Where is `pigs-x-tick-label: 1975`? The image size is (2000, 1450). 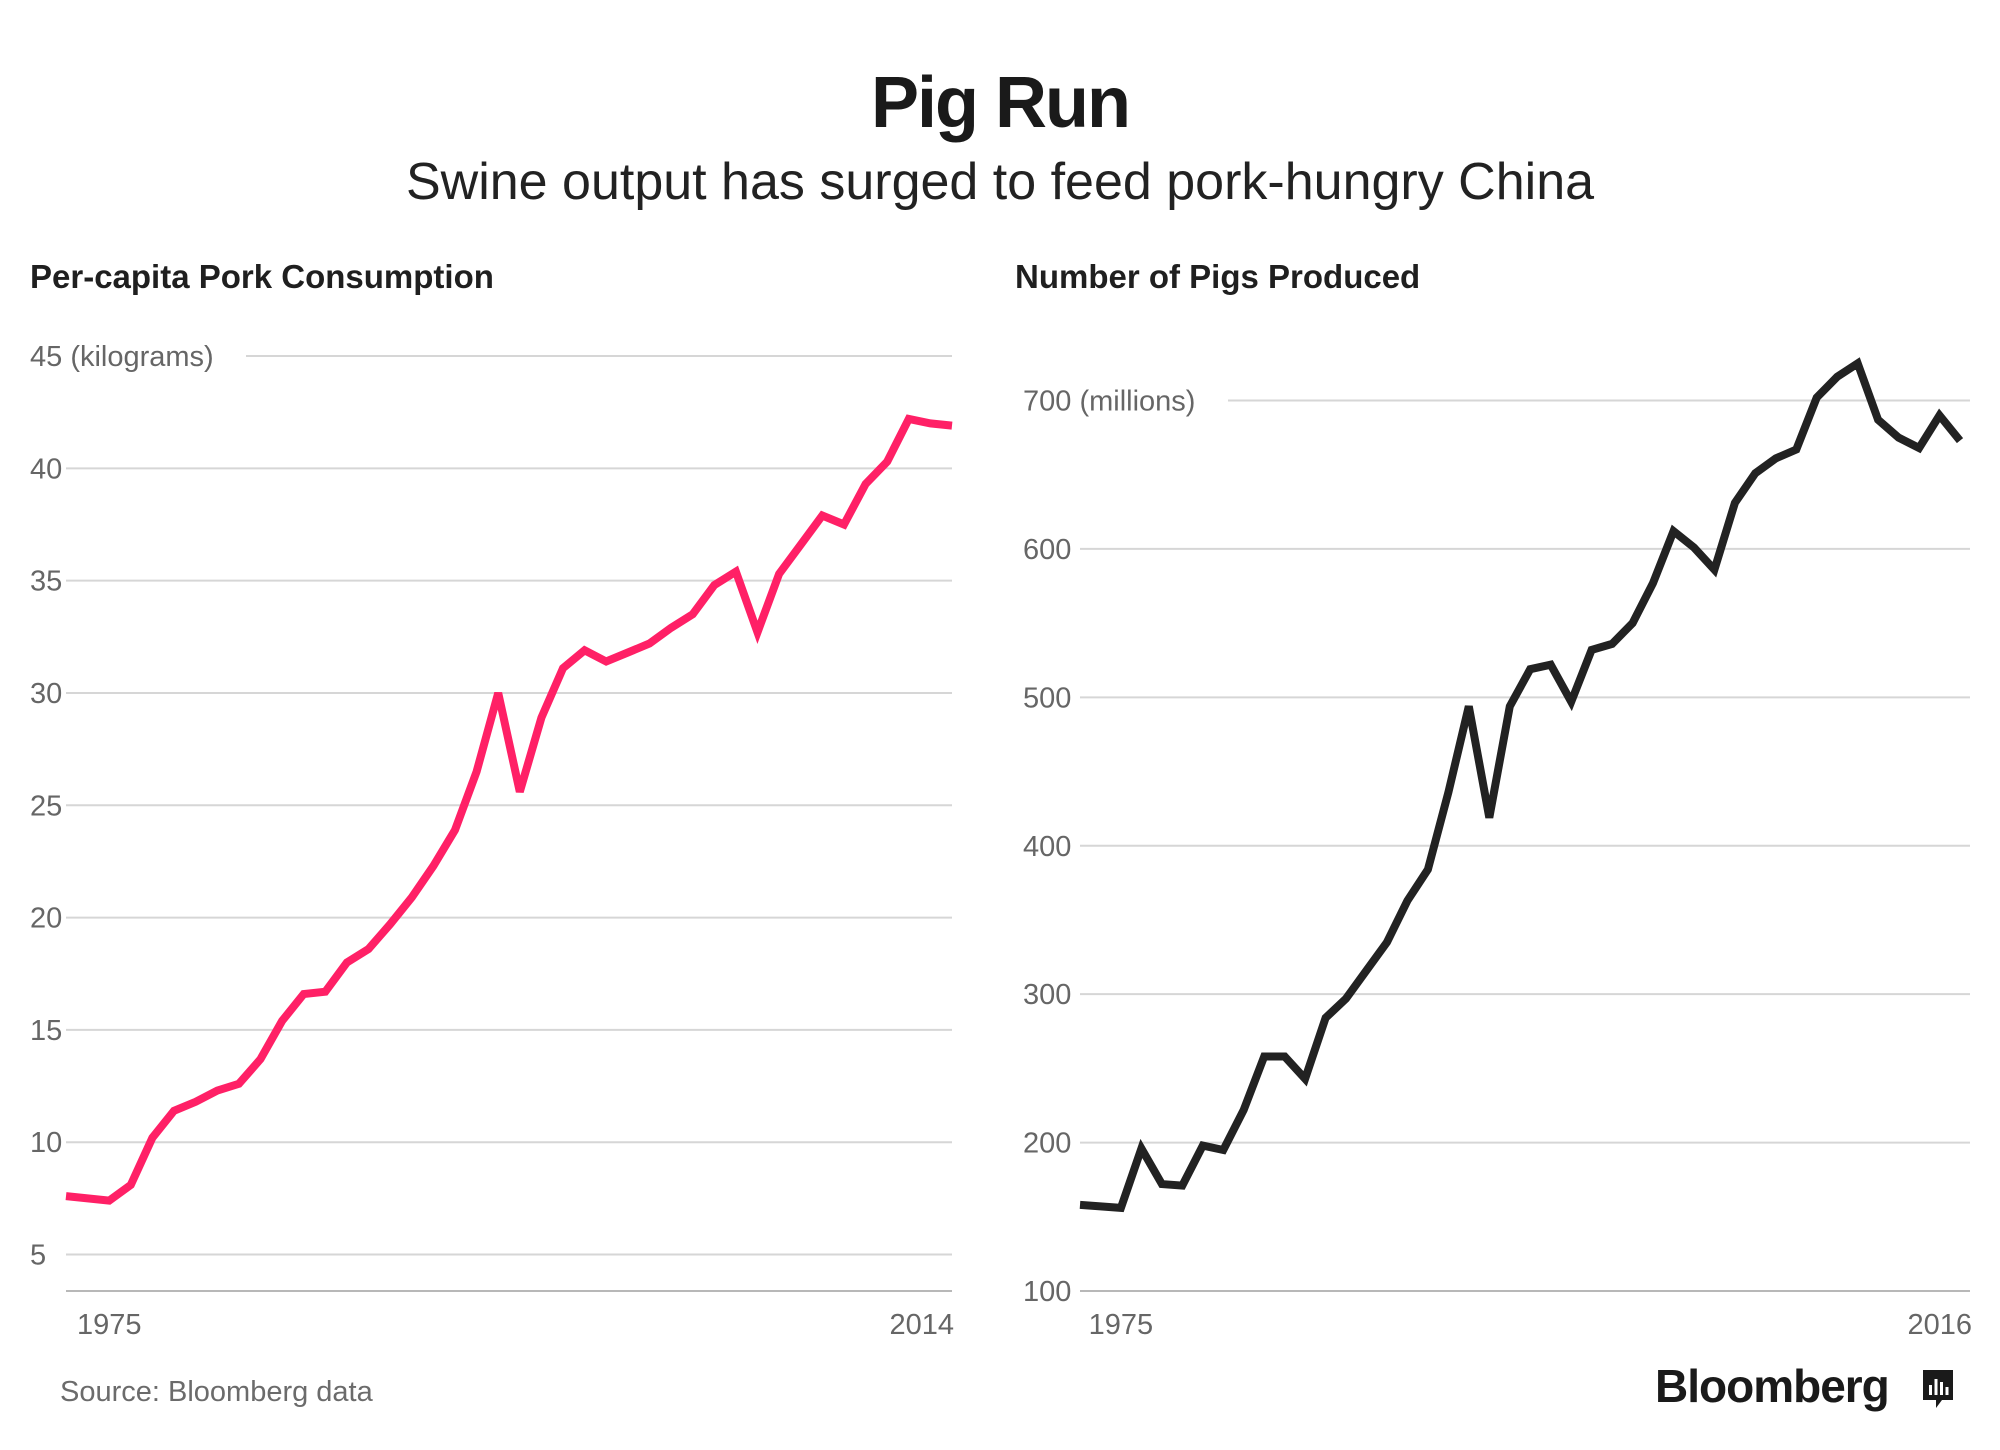
pigs-x-tick-label: 1975 is located at coordinates (1121, 1325).